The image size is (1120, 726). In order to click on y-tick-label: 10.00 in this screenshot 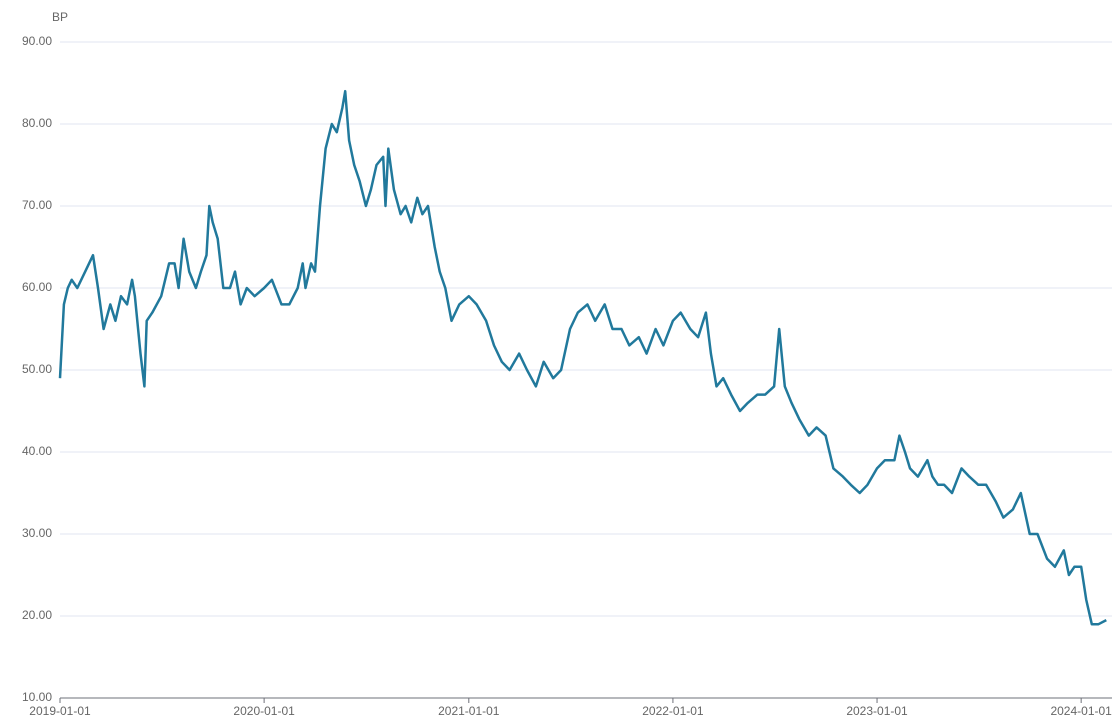, I will do `click(37, 697)`.